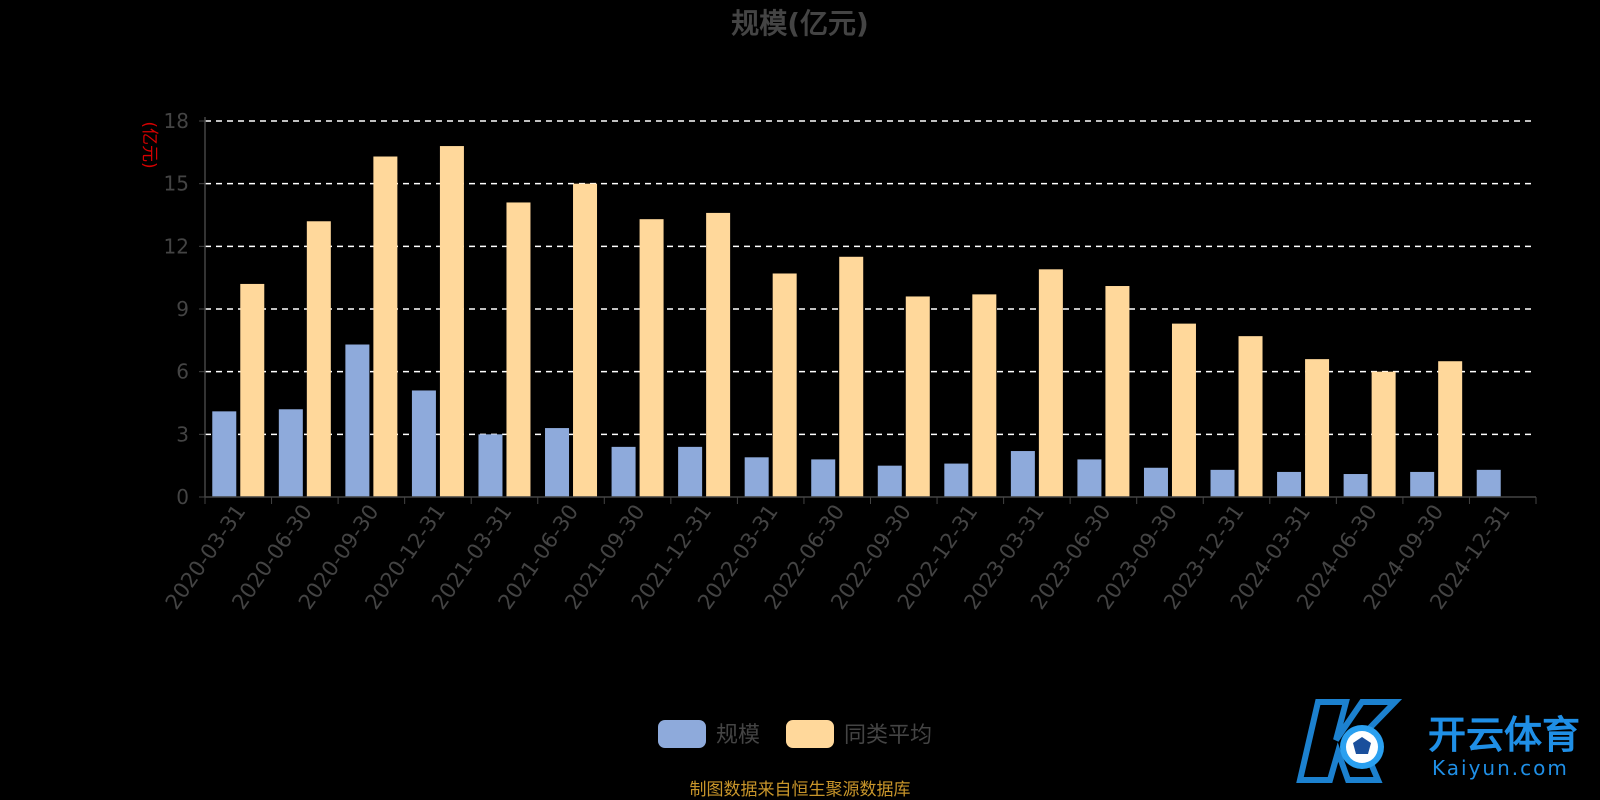 Image resolution: width=1600 pixels, height=800 pixels. What do you see at coordinates (176, 246) in the screenshot?
I see `y-tick-label: 12` at bounding box center [176, 246].